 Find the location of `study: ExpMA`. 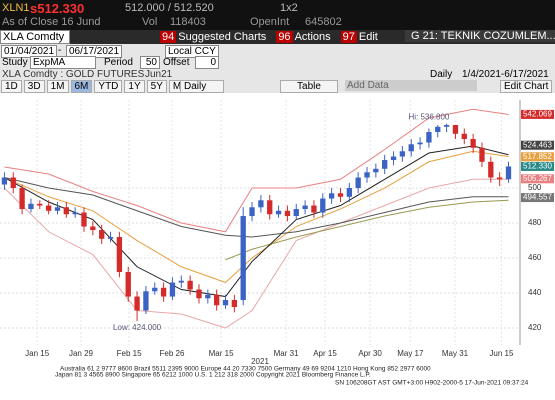

study: ExpMA is located at coordinates (63, 62).